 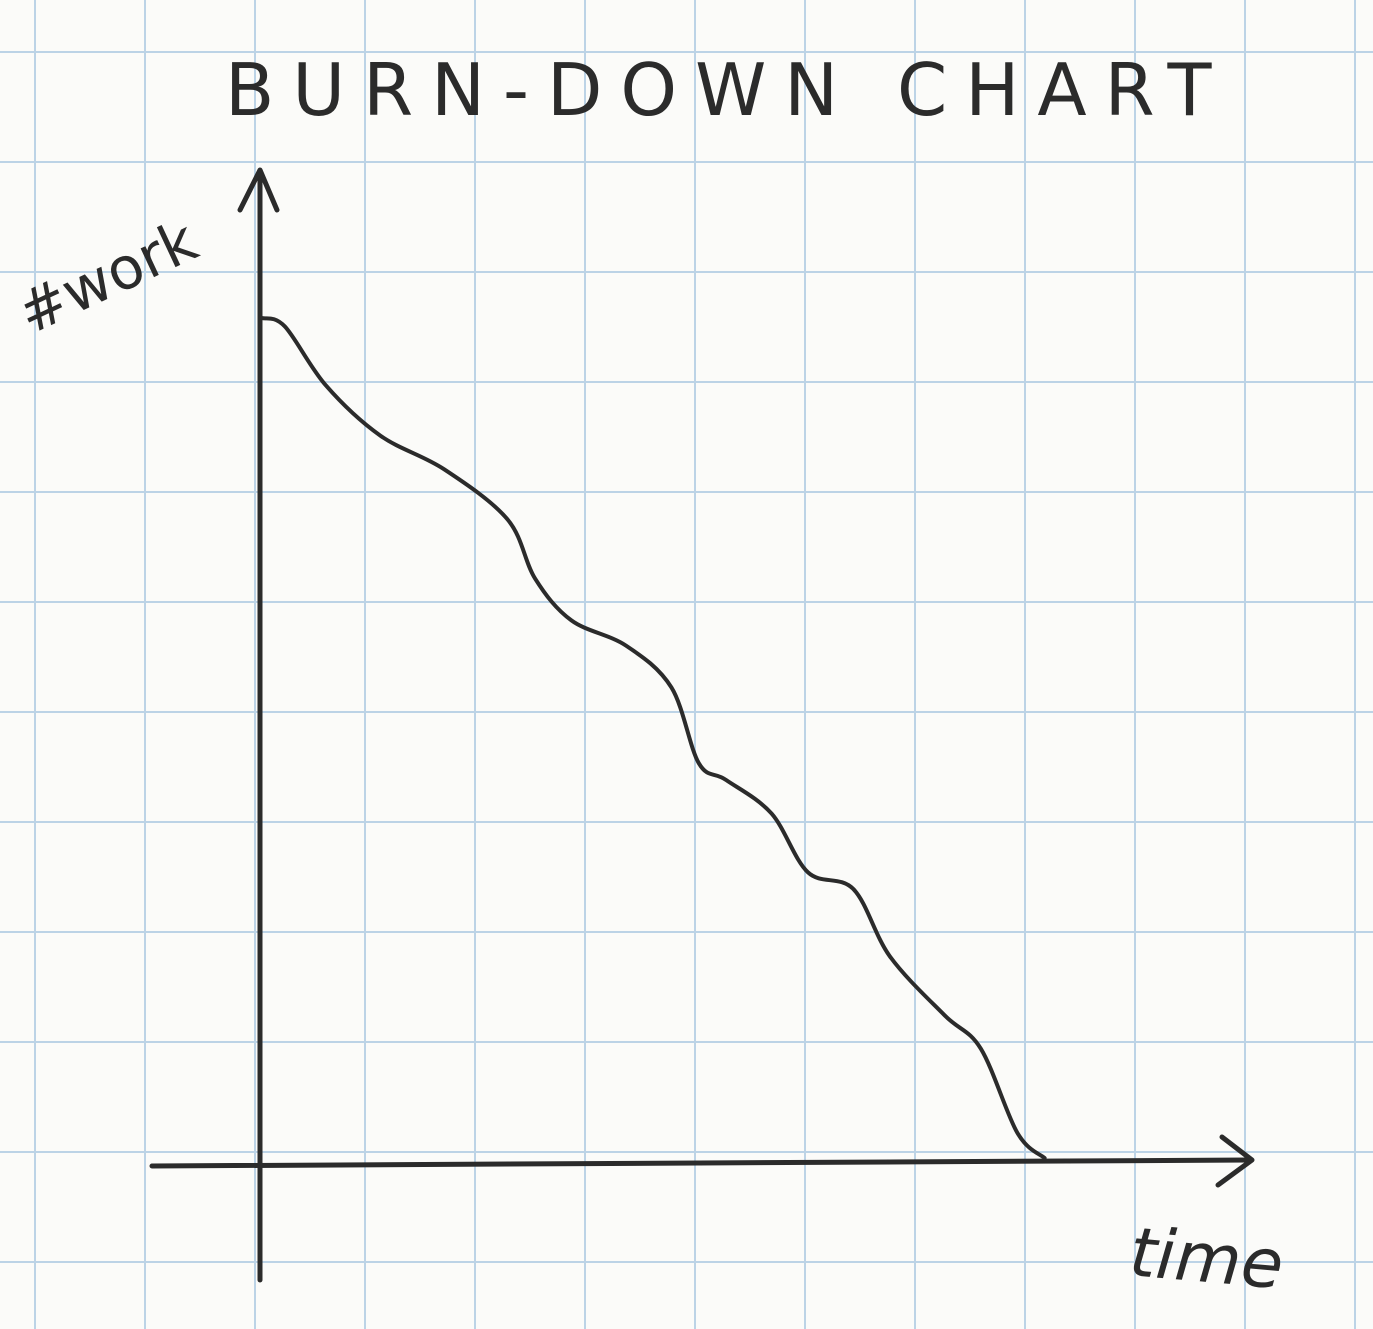 I want to click on x-axis-line, so click(x=701, y=1163).